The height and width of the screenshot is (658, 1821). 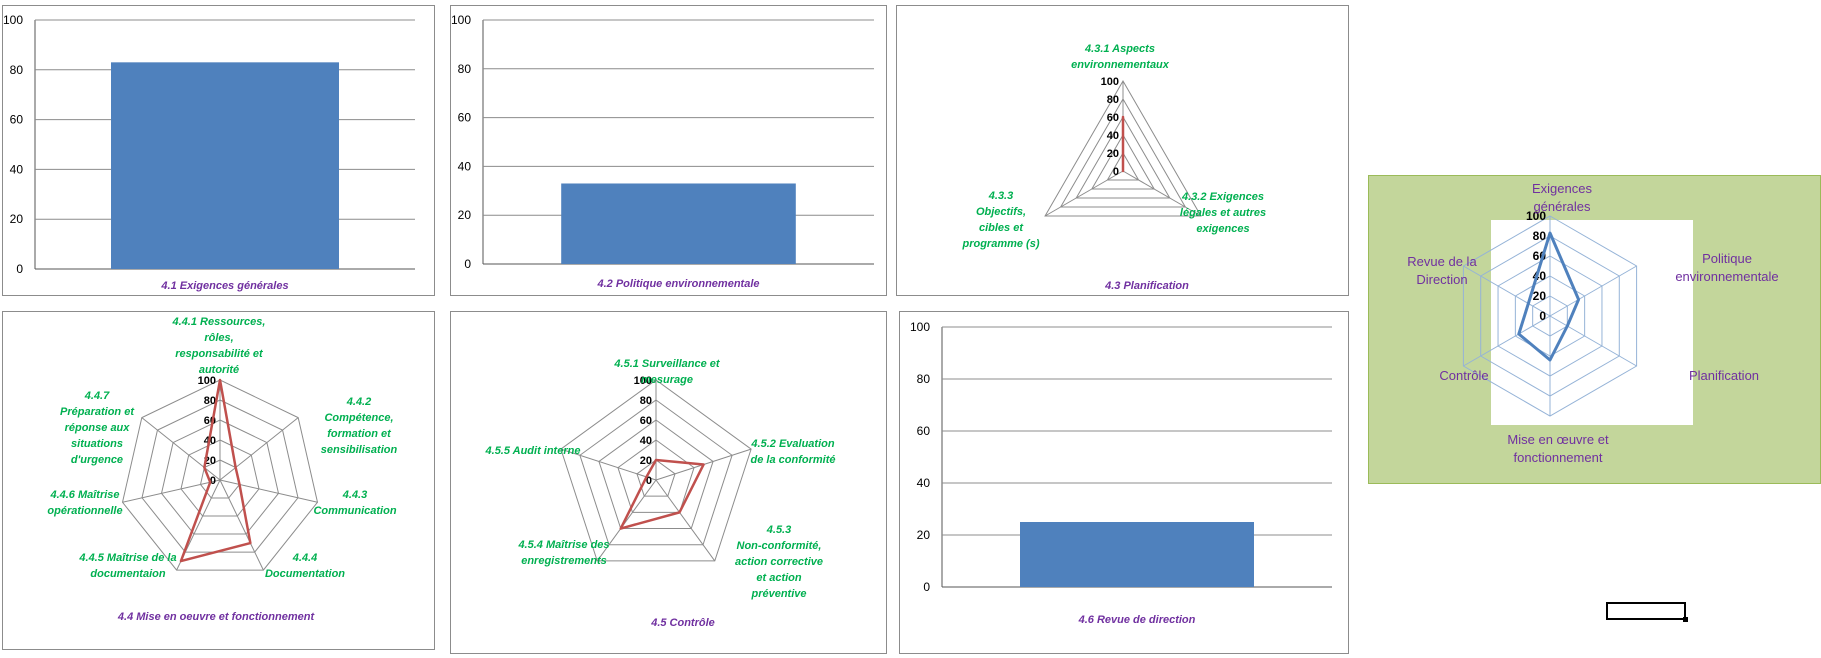 I want to click on chart-title: 4.4 Mise en oeuvre et fonctionnement, so click(x=216, y=617).